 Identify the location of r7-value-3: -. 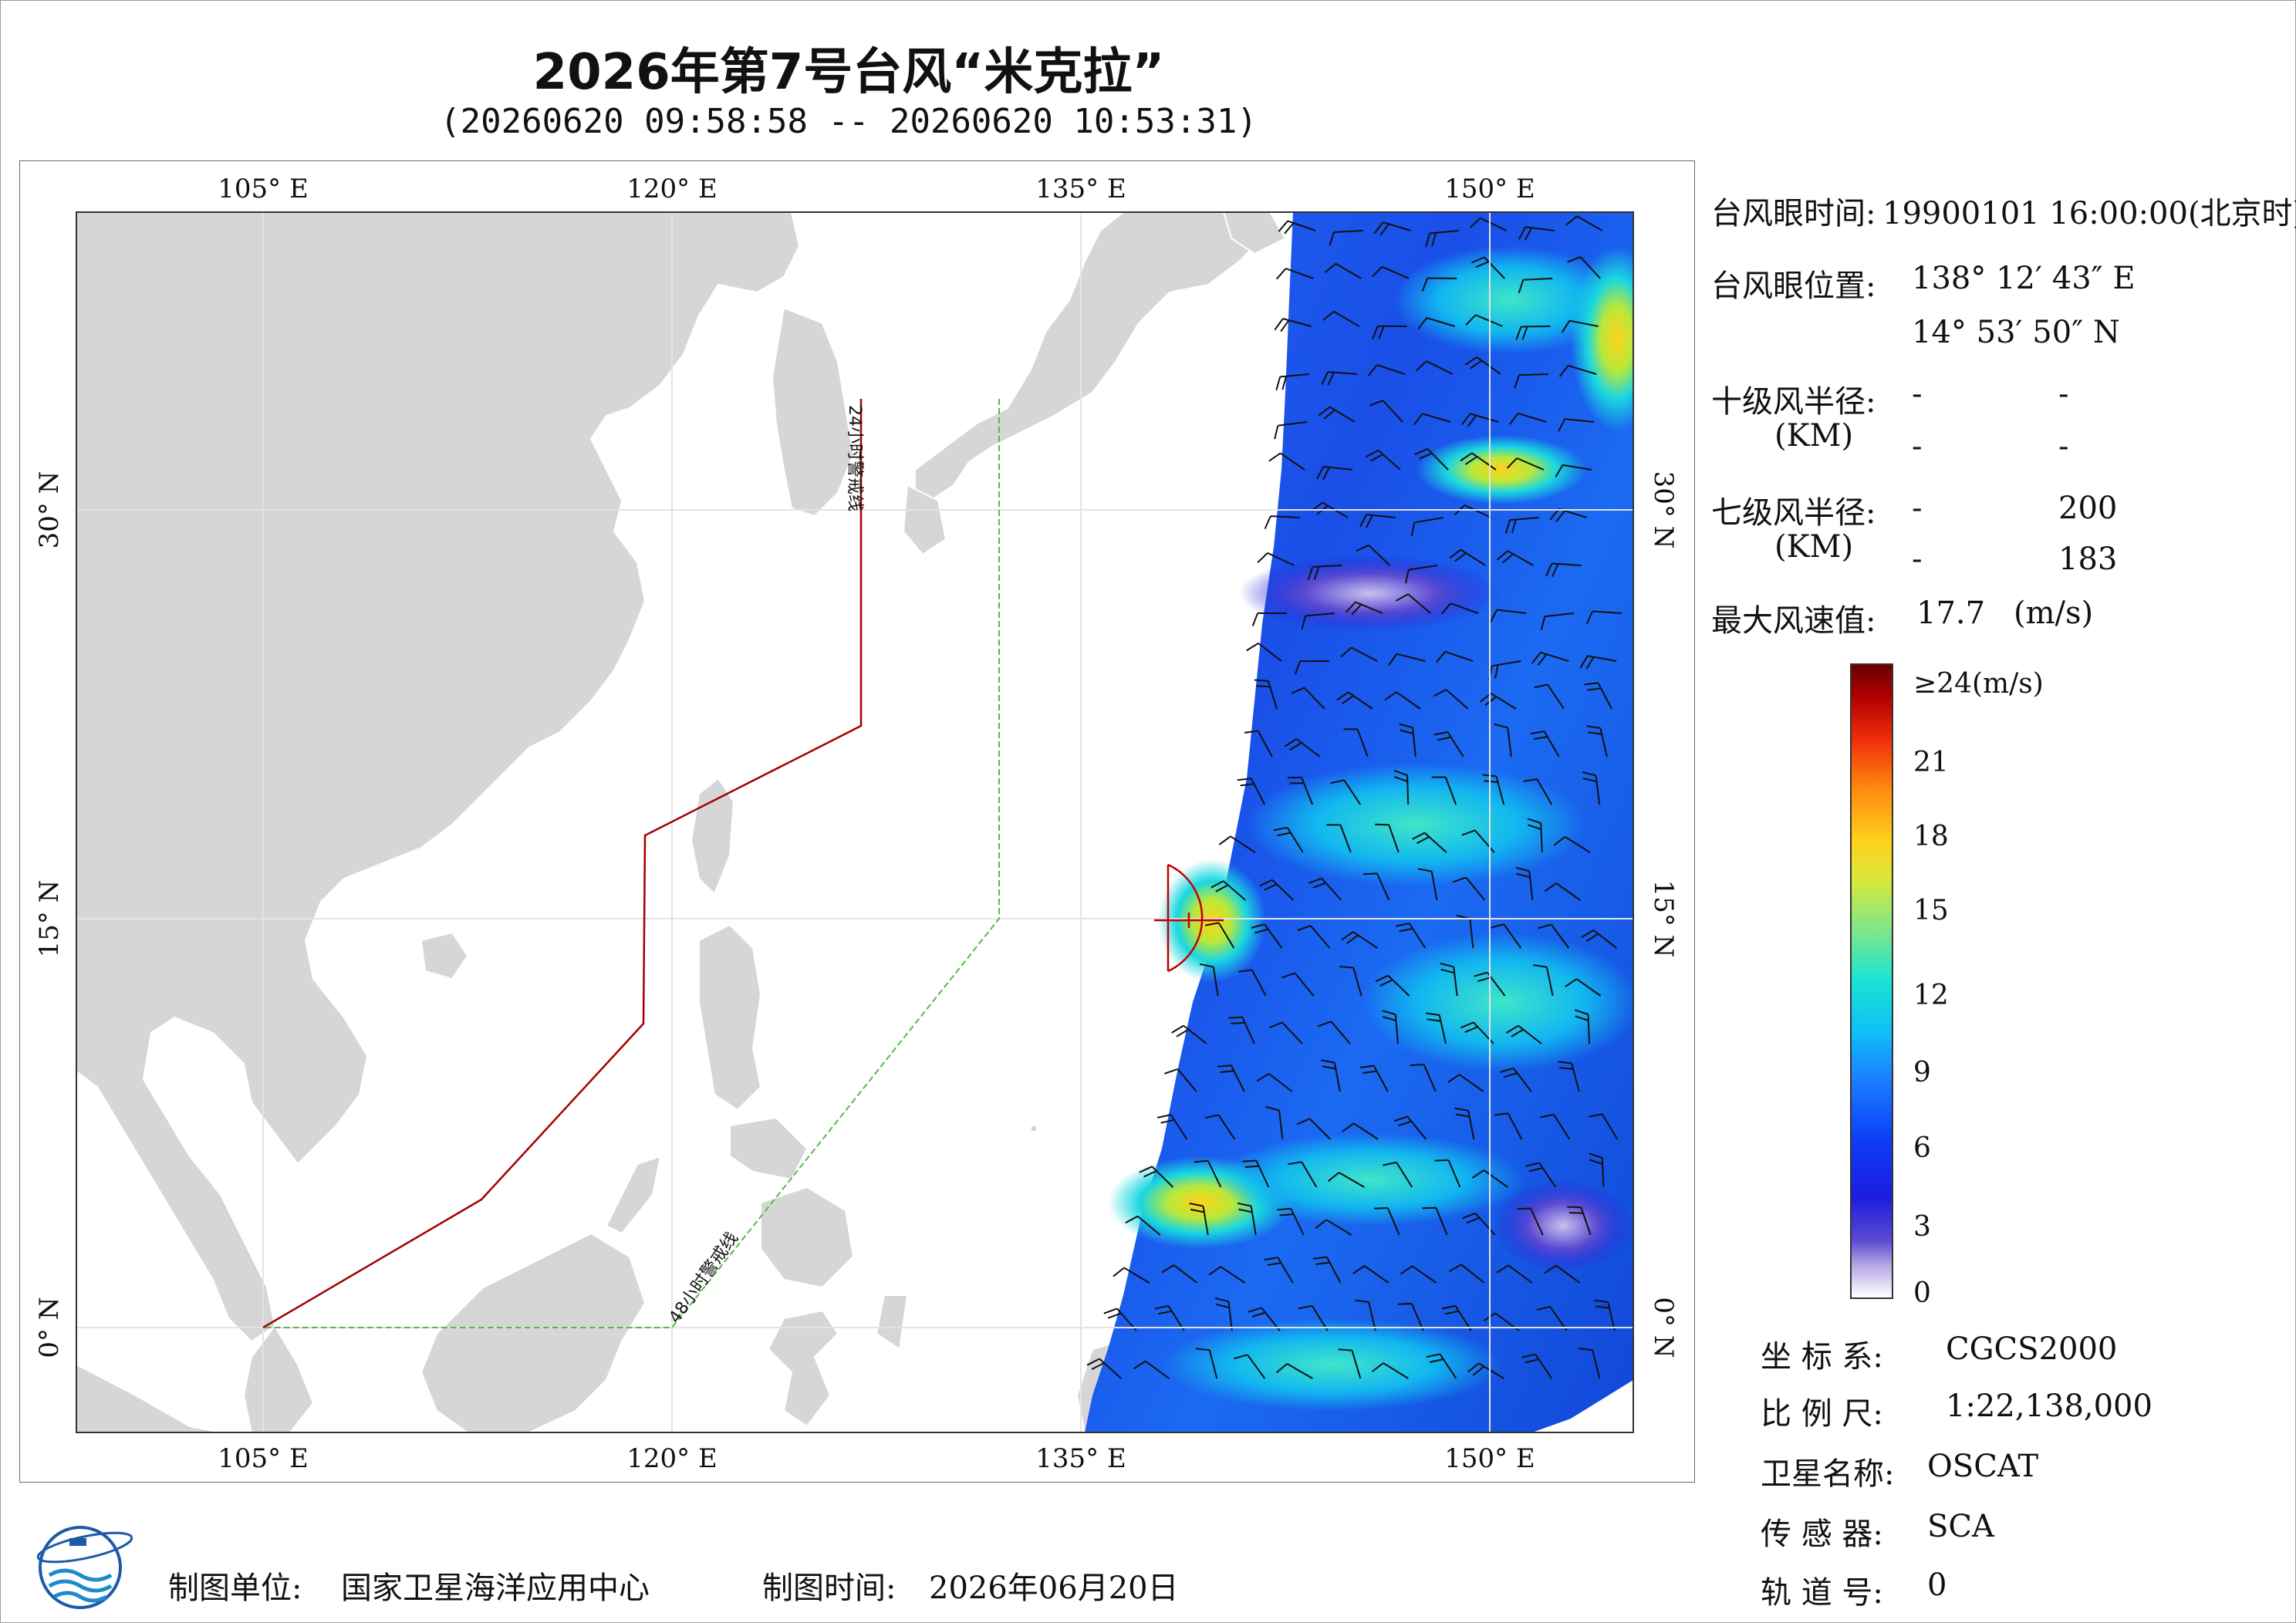
(1917, 559).